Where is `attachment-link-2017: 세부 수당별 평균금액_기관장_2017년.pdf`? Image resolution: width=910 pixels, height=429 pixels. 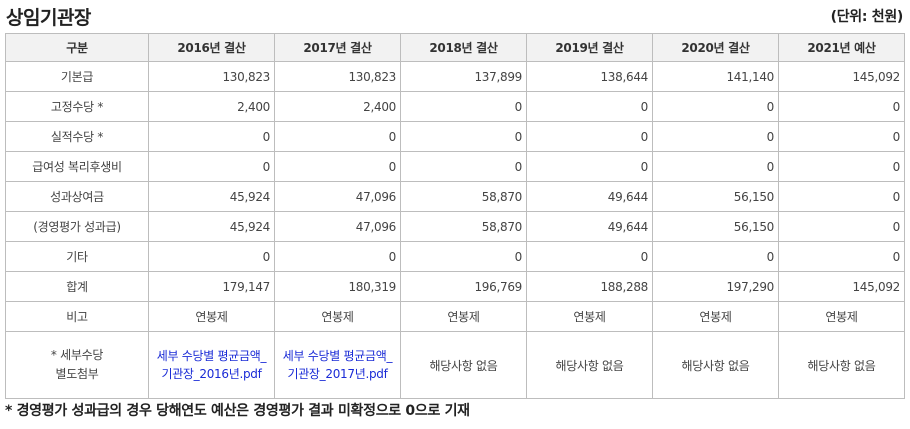
attachment-link-2017: 세부 수당별 평균금액_기관장_2017년.pdf is located at coordinates (337, 365).